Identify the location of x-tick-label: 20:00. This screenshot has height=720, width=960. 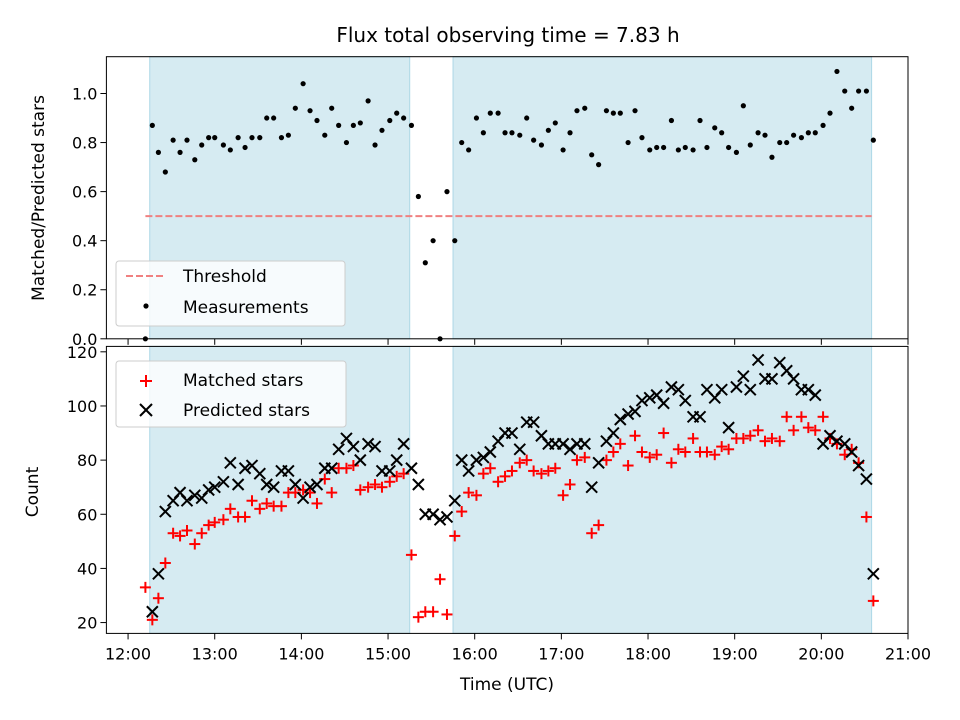
(821, 653).